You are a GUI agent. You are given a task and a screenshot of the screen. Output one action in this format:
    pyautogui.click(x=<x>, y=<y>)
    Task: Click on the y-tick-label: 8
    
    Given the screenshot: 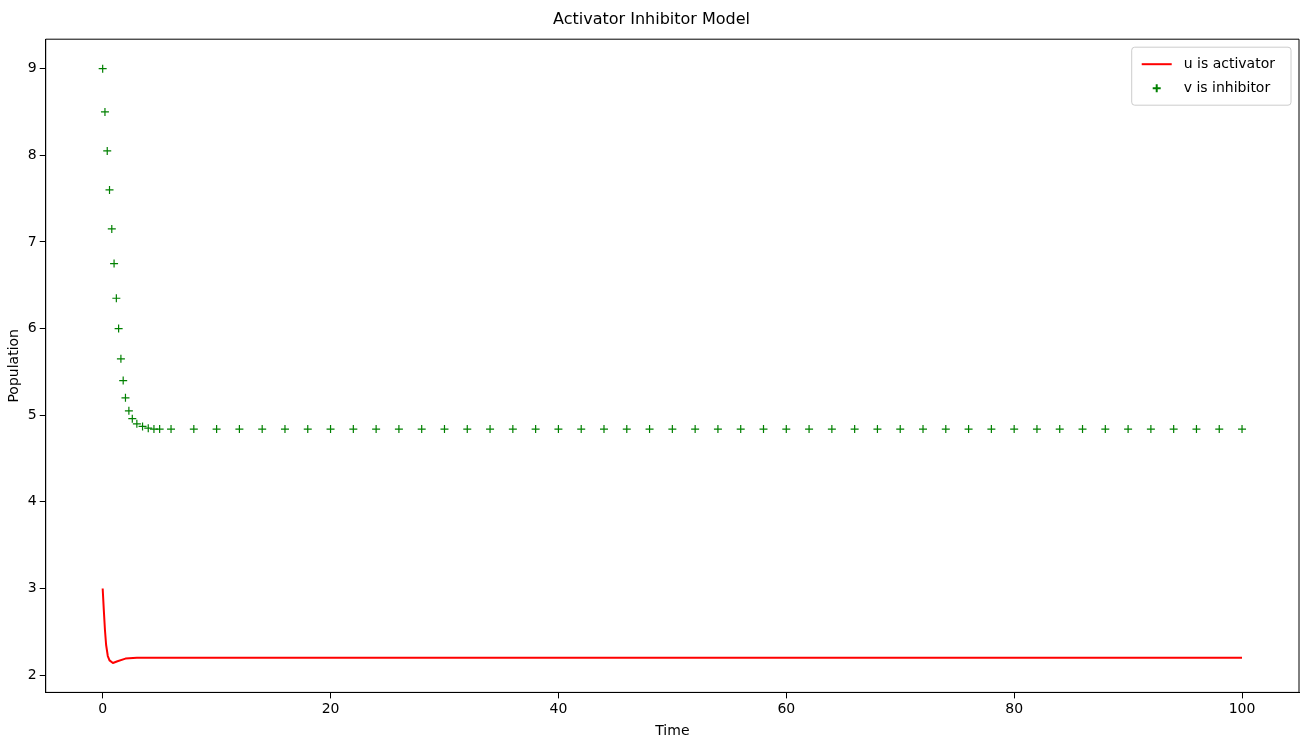 What is the action you would take?
    pyautogui.click(x=32, y=153)
    